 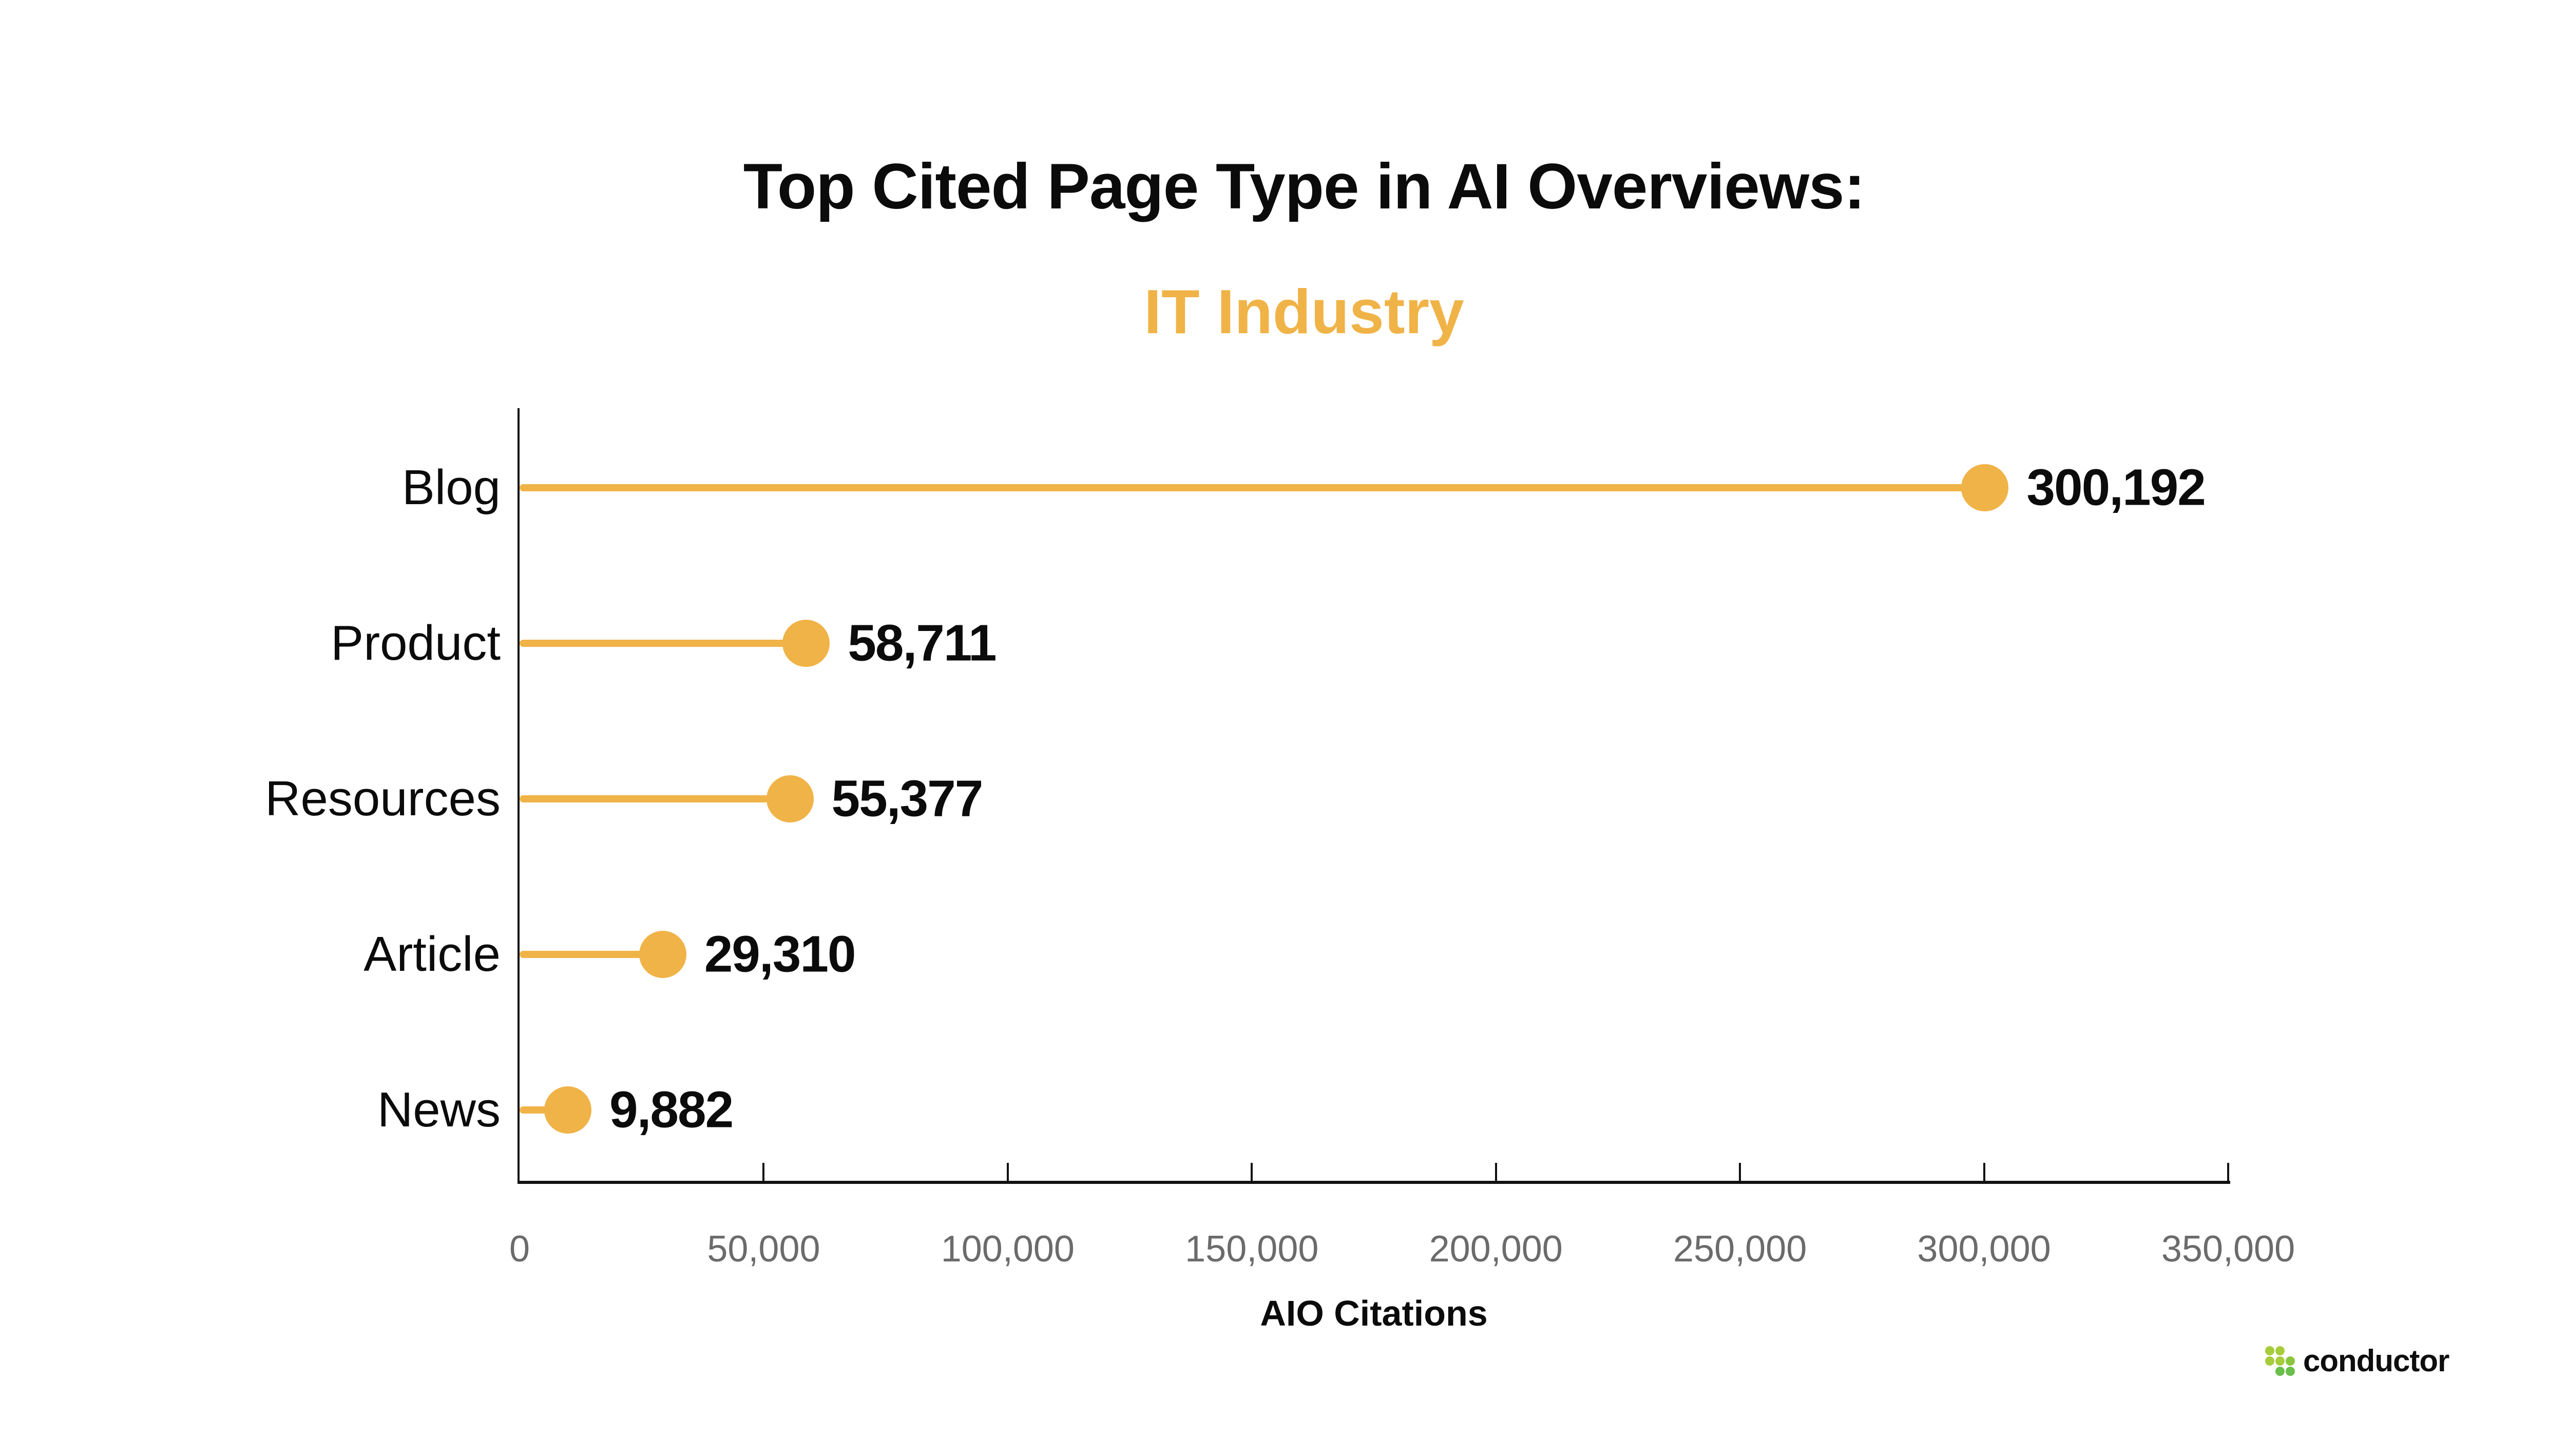 I want to click on value-label: 300,192, so click(x=2116, y=487).